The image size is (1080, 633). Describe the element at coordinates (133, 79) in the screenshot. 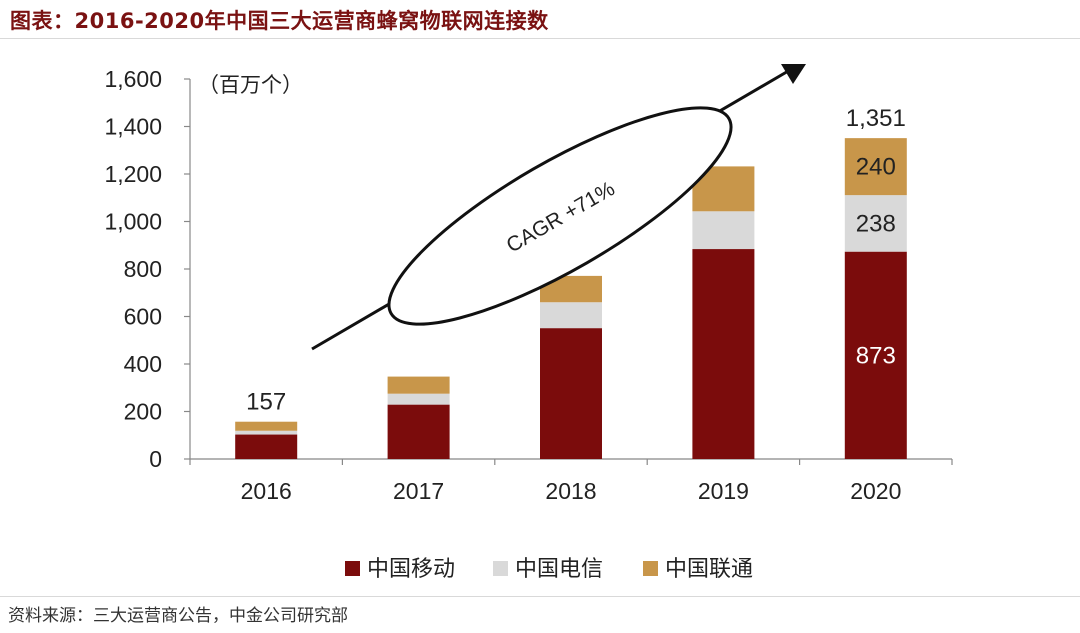

I see `y-tick-label: 1,600` at that location.